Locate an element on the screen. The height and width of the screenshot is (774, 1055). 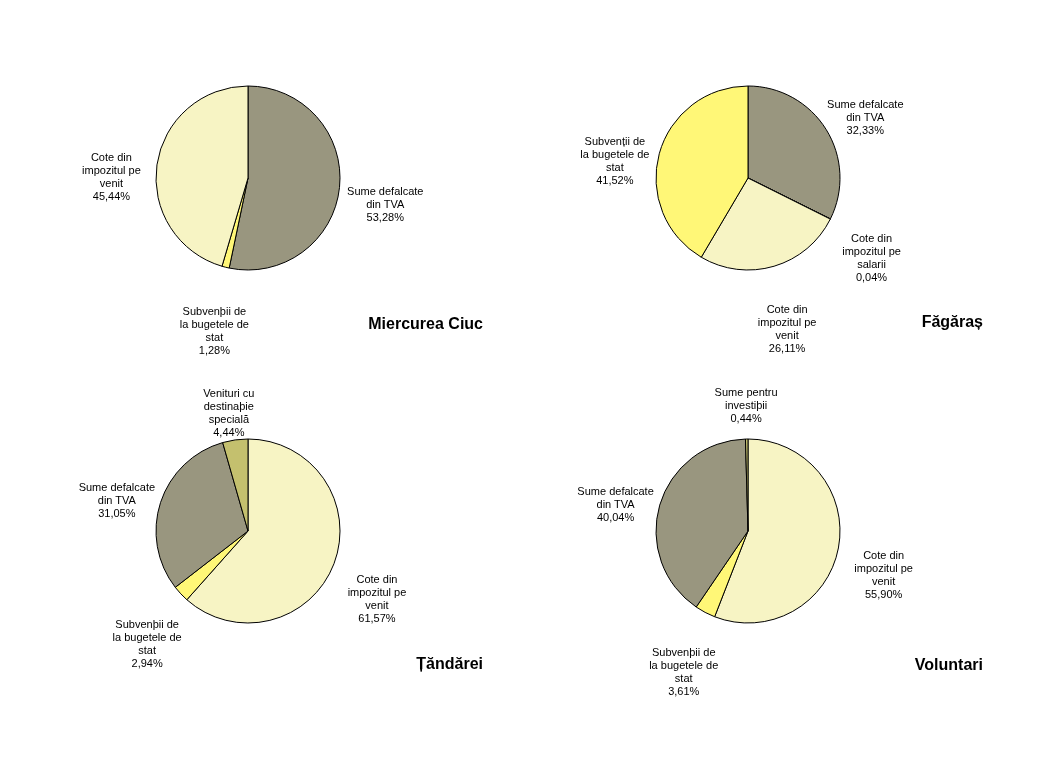
text: Voluntari is located at coordinates (948, 665).